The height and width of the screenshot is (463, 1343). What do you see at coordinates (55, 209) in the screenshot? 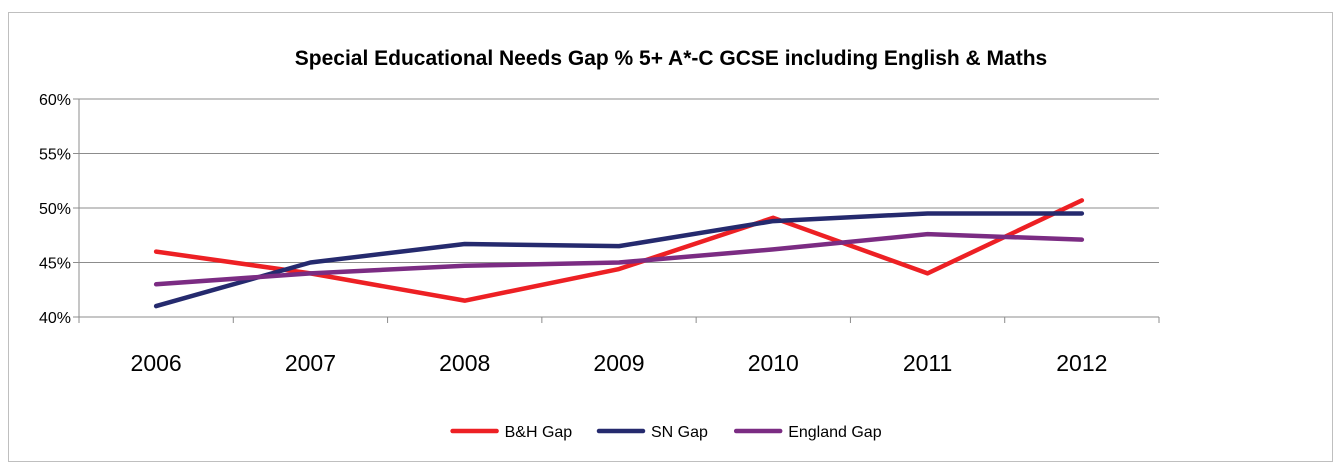
I see `y-tick-label: 50%` at bounding box center [55, 209].